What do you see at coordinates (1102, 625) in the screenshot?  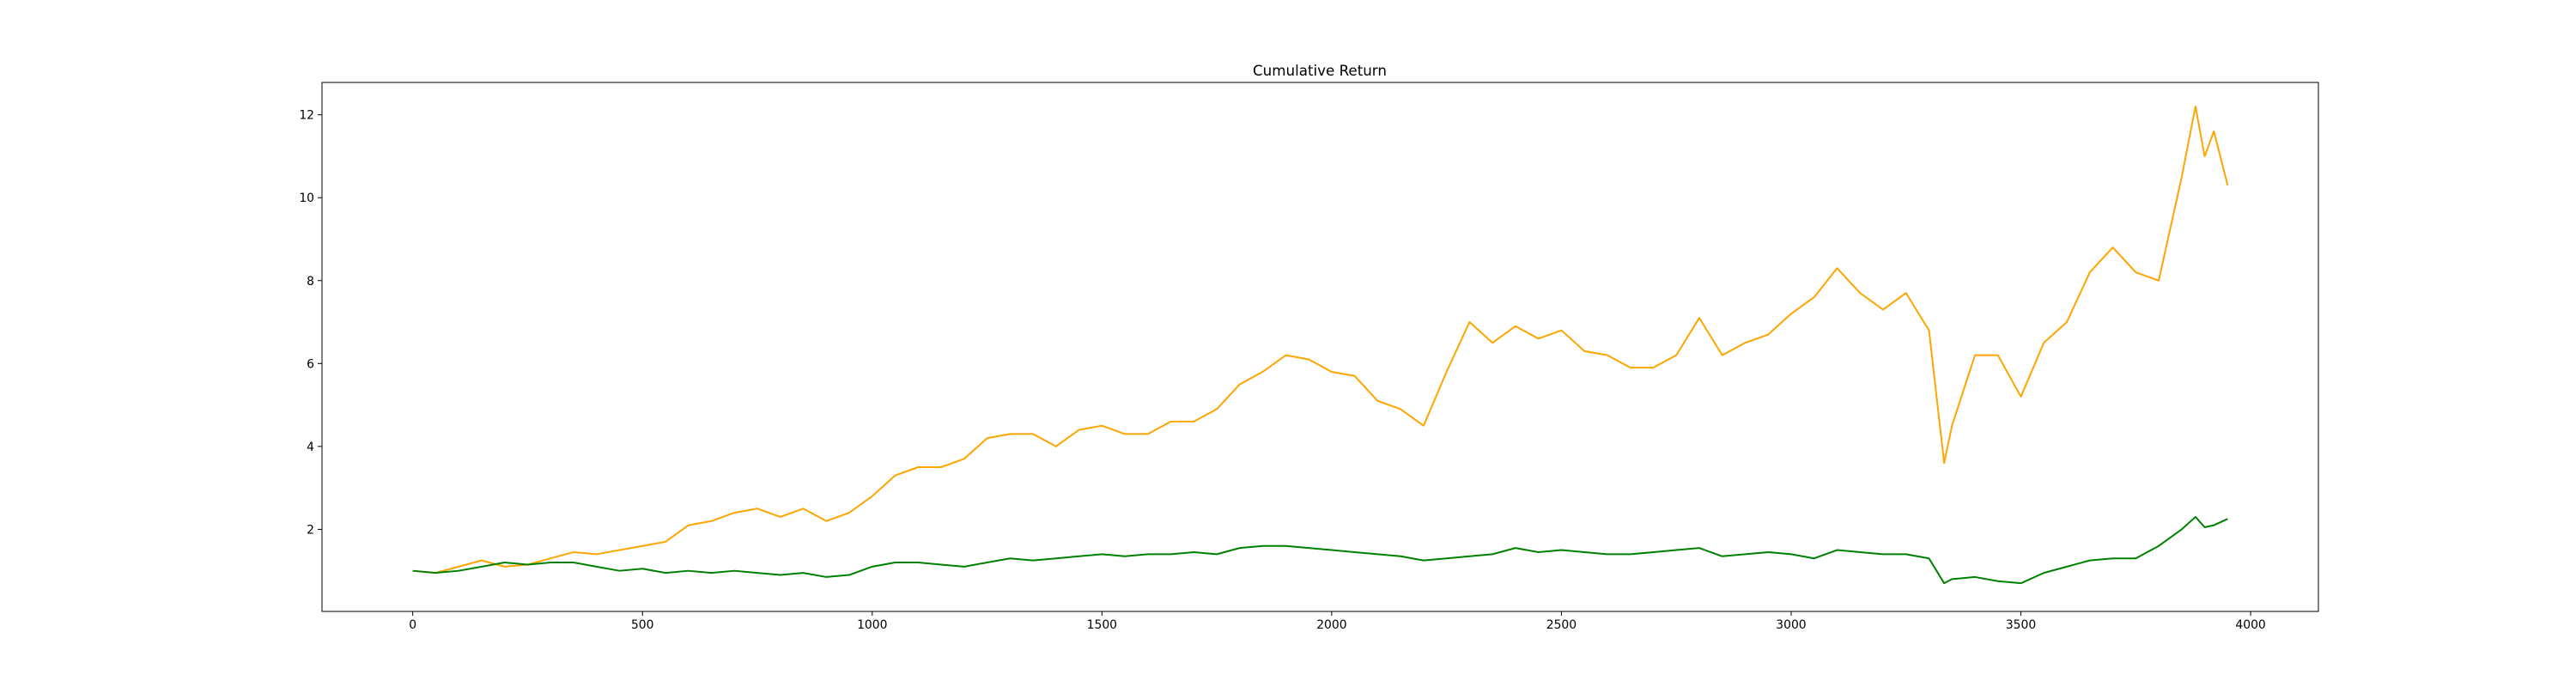 I see `x-tick-label: 1500` at bounding box center [1102, 625].